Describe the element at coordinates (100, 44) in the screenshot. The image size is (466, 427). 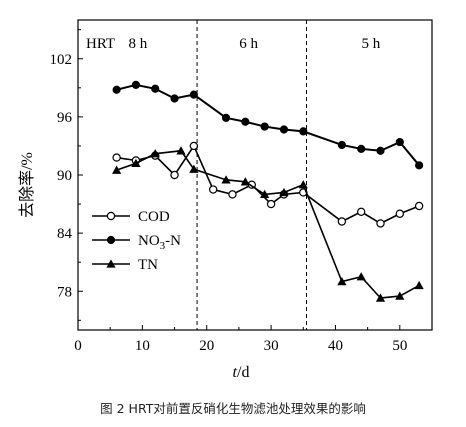
I see `hrt-label: HRT` at that location.